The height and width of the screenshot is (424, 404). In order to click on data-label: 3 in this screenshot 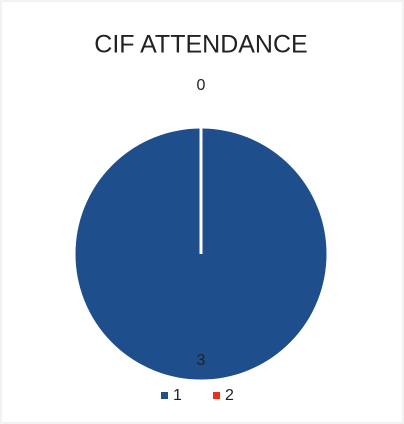, I will do `click(201, 360)`.